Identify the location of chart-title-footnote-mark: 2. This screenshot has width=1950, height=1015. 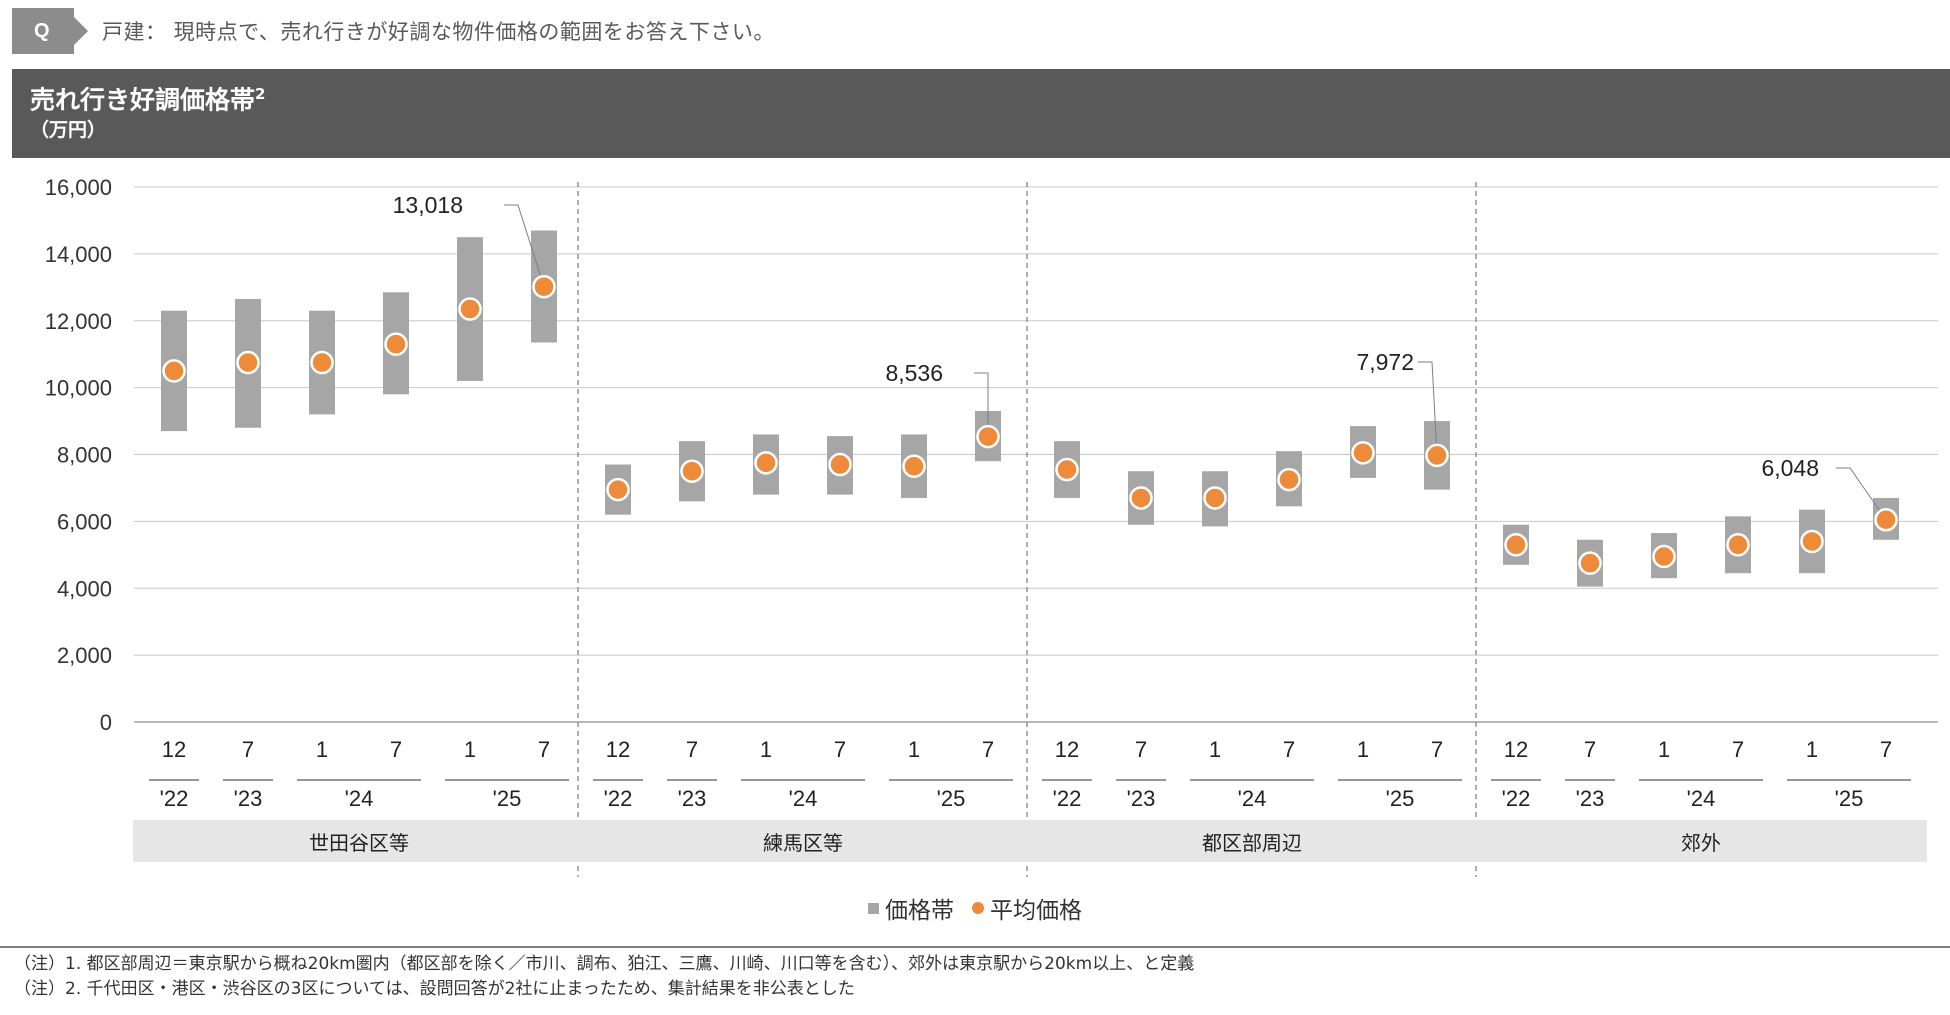
(260, 94).